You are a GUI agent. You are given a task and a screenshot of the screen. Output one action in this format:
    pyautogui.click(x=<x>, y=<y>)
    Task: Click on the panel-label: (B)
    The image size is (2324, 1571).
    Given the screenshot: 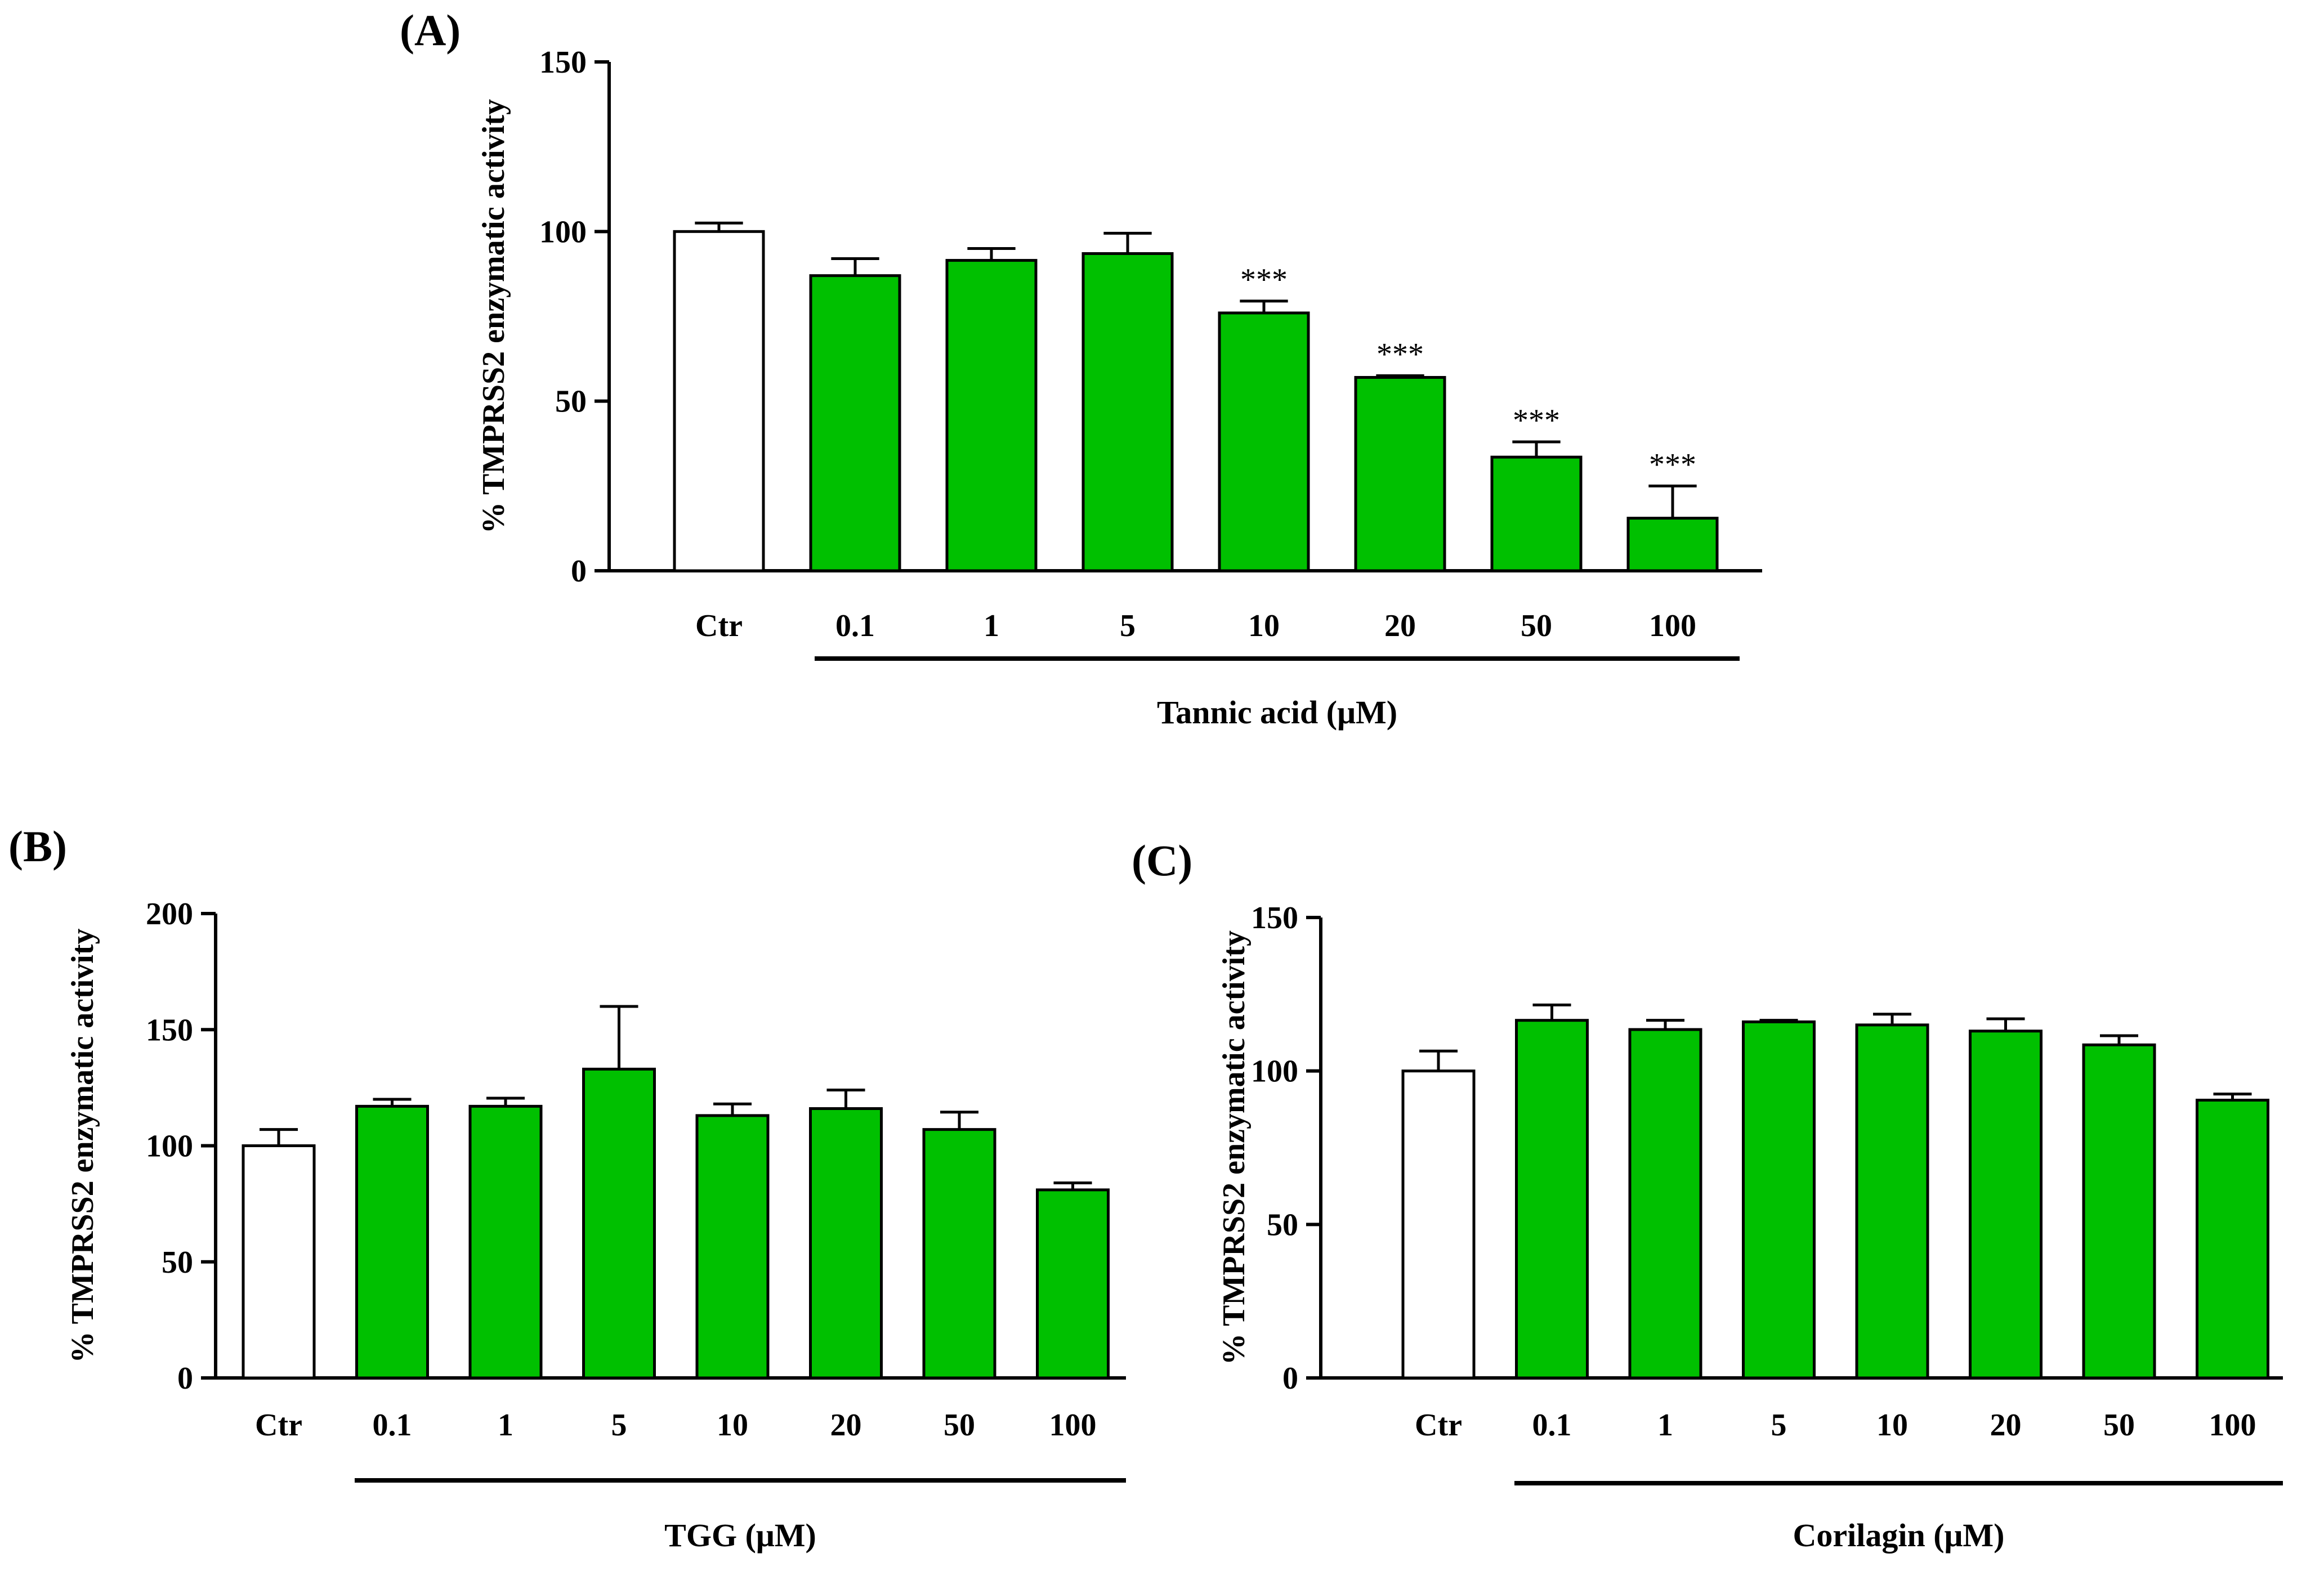 What is the action you would take?
    pyautogui.click(x=37, y=846)
    